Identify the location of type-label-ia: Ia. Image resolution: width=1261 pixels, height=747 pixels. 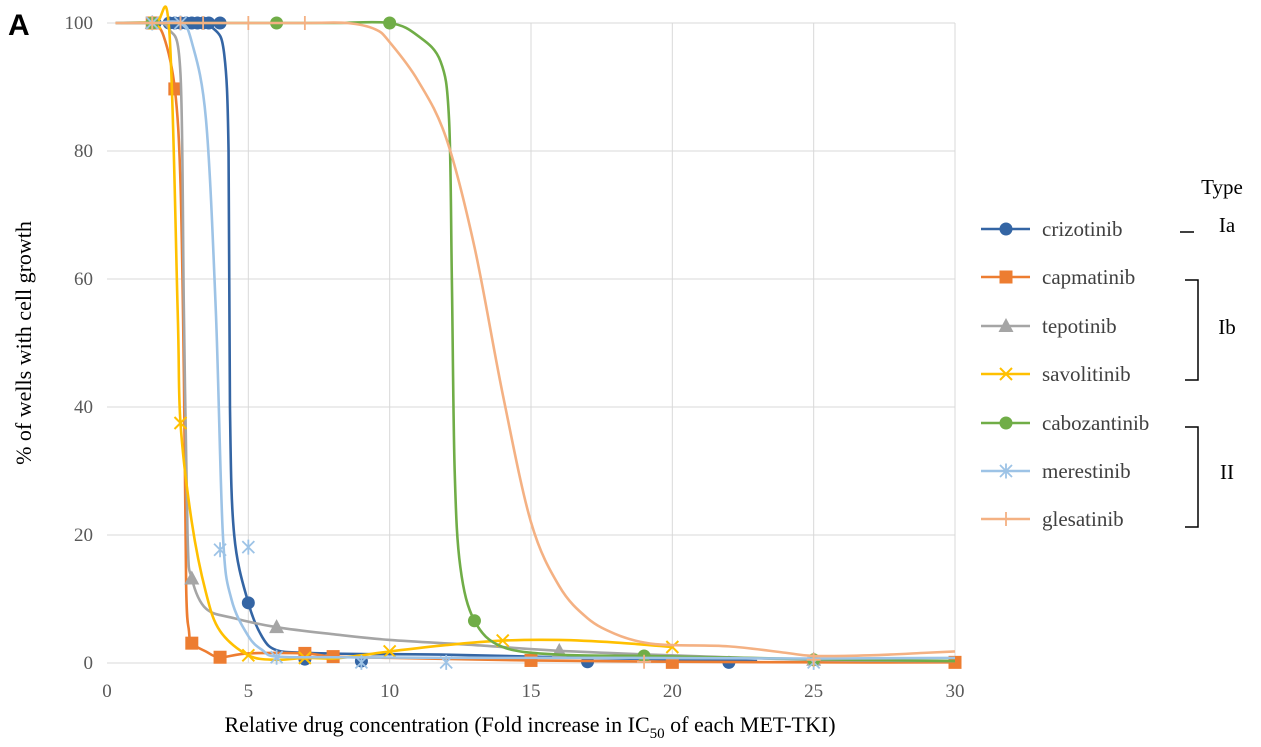
(1227, 225).